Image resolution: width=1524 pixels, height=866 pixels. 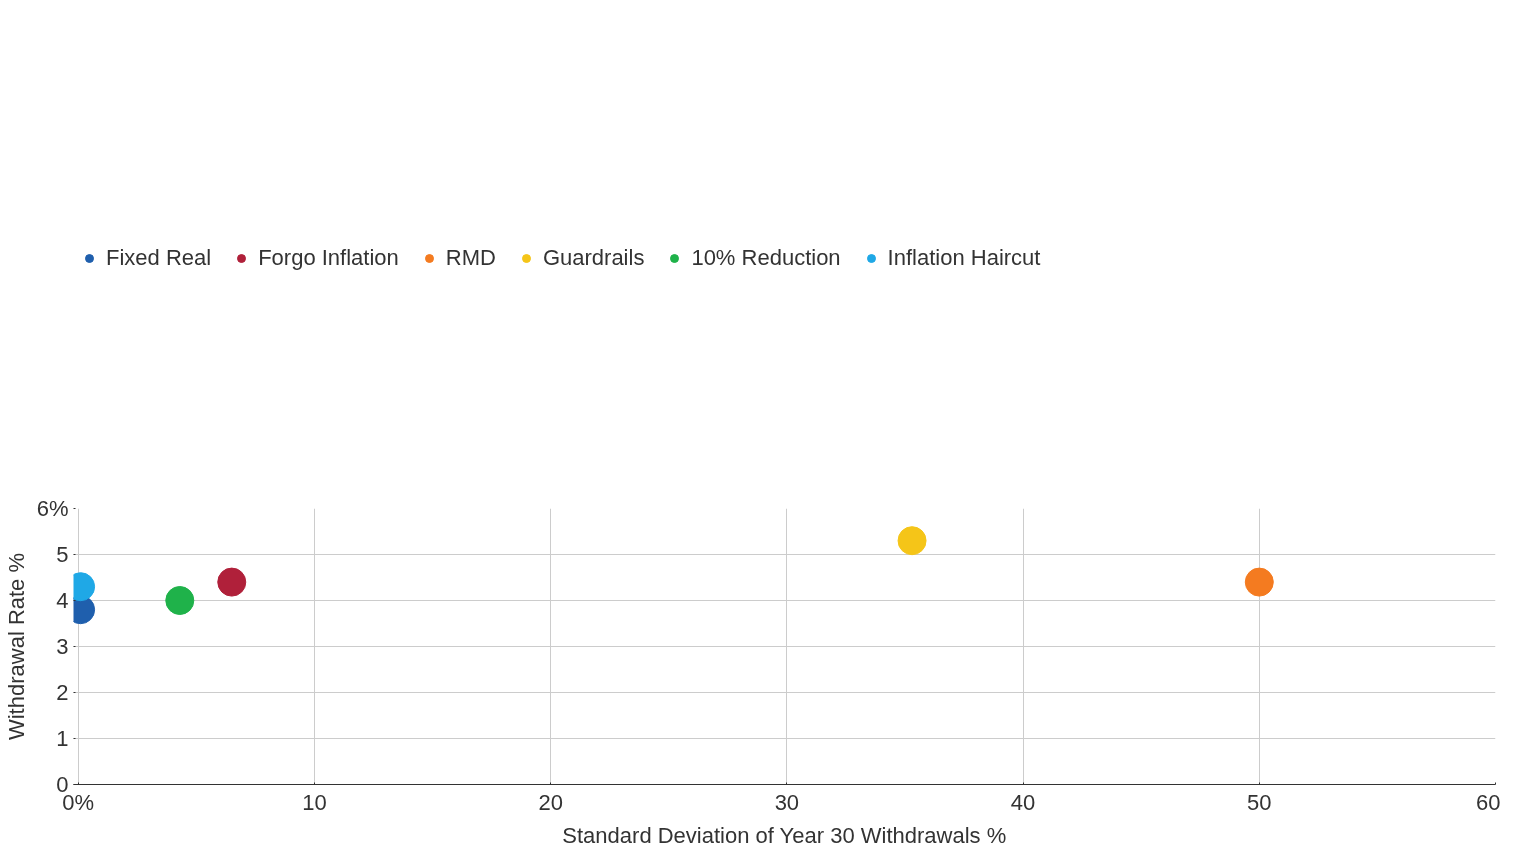 I want to click on legend-label: 10% Reduction, so click(x=766, y=258).